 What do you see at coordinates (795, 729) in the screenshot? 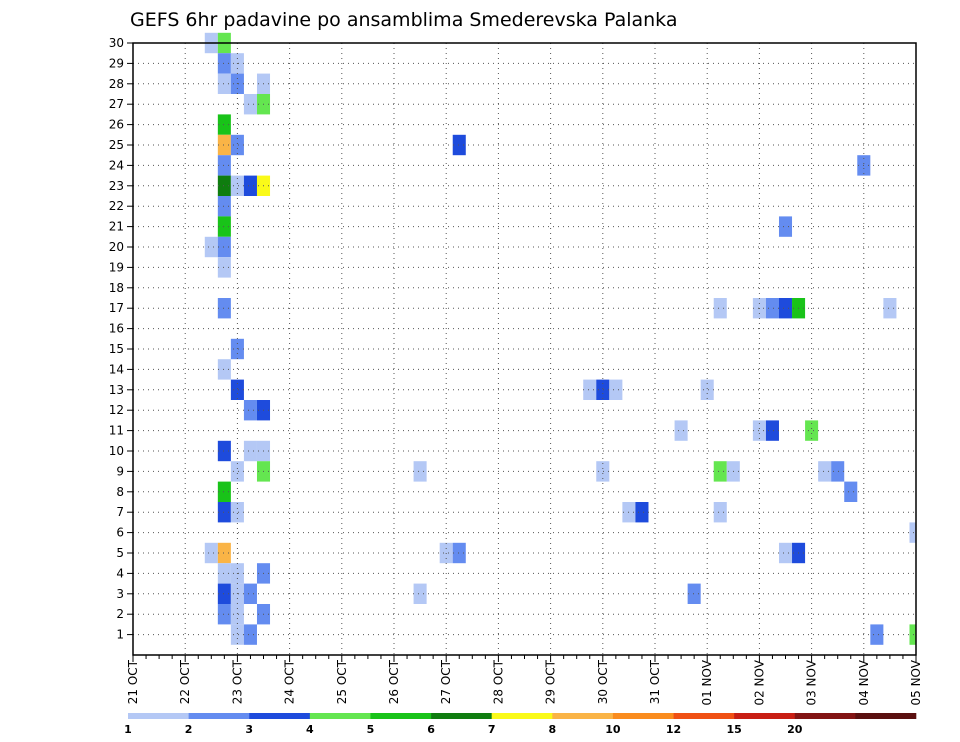
I see `legend-label: 20` at bounding box center [795, 729].